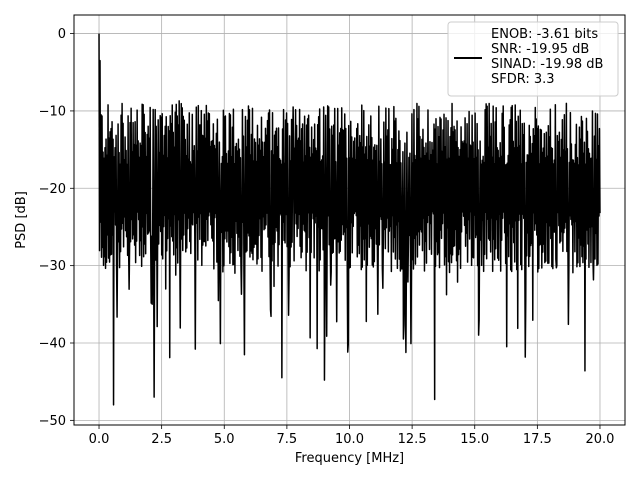 This screenshot has width=640, height=480. Describe the element at coordinates (161, 439) in the screenshot. I see `x-tick-label: 2.5` at that location.